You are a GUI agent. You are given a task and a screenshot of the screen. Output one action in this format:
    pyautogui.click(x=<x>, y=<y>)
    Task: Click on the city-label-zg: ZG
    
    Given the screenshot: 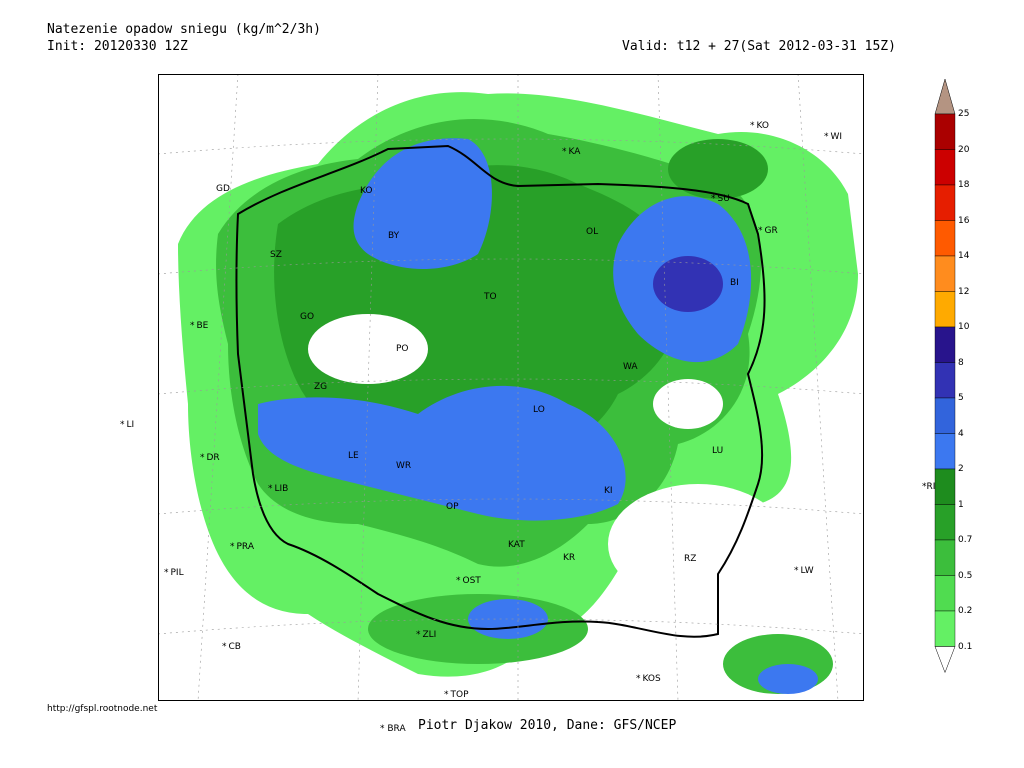 What is the action you would take?
    pyautogui.click(x=321, y=387)
    